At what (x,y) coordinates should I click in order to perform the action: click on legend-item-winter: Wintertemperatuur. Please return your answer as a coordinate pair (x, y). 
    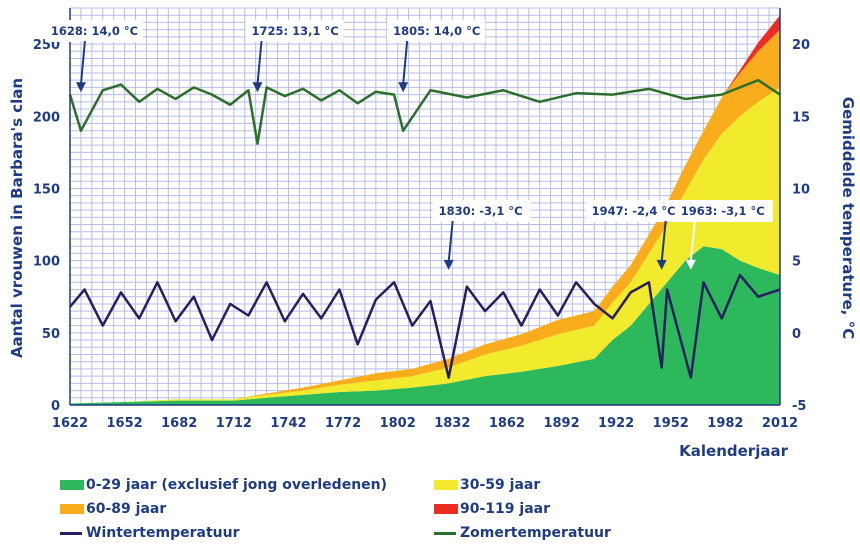
    Looking at the image, I should click on (149, 533).